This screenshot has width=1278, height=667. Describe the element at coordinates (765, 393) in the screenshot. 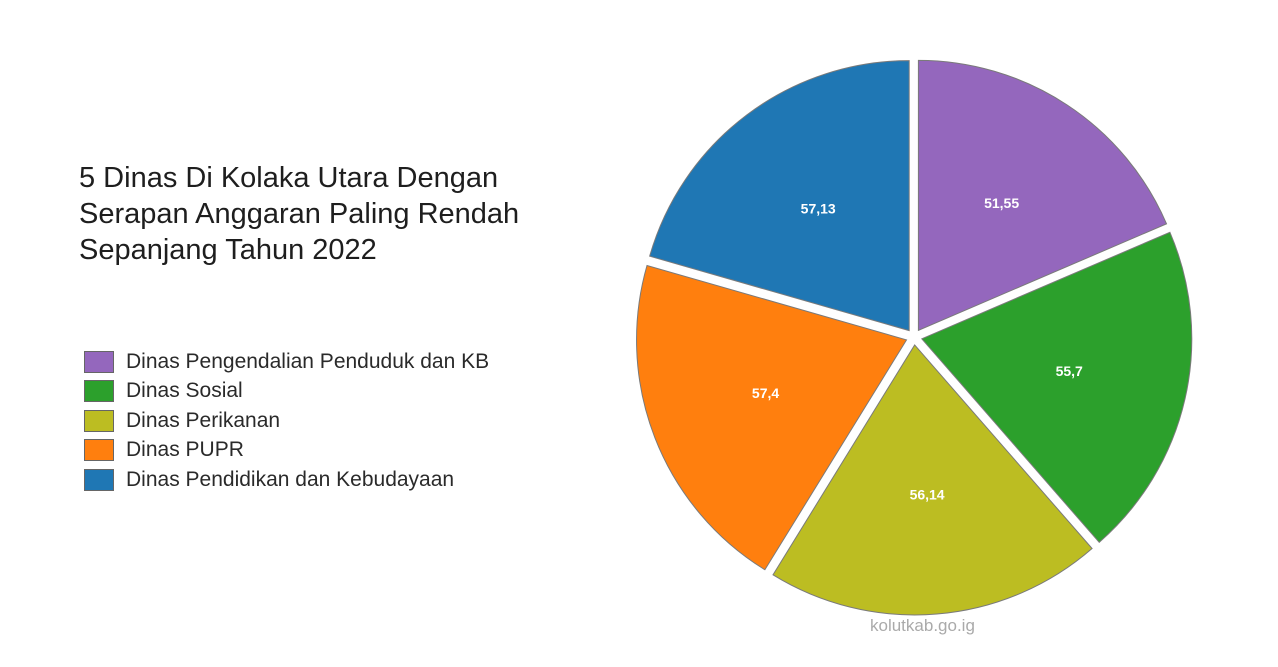

I see `slice-value-label: 57,4` at that location.